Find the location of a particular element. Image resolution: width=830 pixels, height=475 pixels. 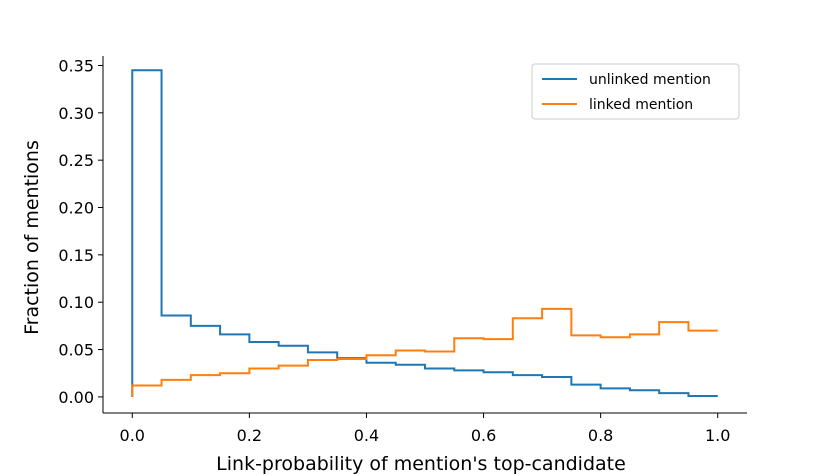

legend-box is located at coordinates (635, 91).